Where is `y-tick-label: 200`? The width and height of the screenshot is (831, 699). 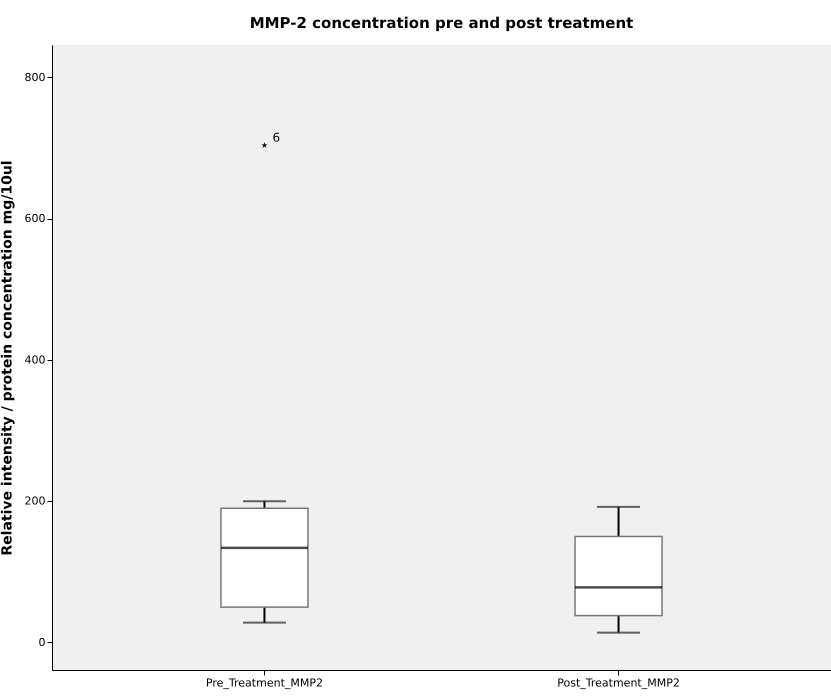 y-tick-label: 200 is located at coordinates (35, 501).